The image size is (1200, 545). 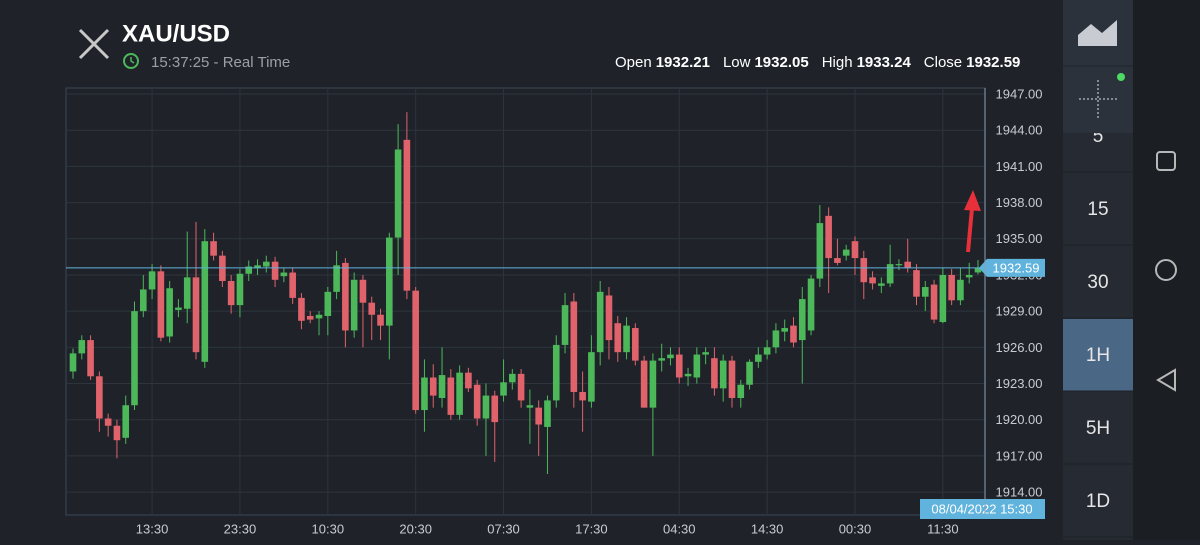 I want to click on x-tick-label: 11:30, so click(x=943, y=528).